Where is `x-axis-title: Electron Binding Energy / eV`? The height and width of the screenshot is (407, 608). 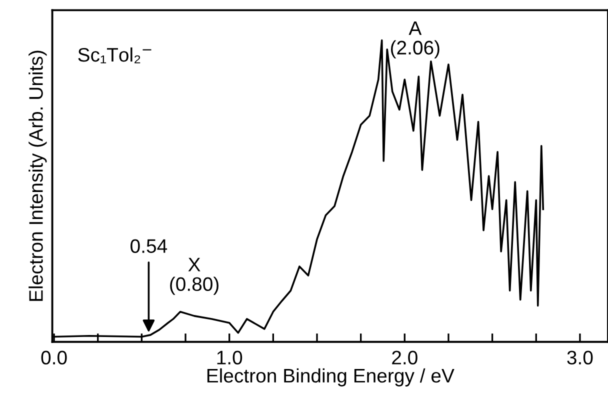 x-axis-title: Electron Binding Energy / eV is located at coordinates (330, 377).